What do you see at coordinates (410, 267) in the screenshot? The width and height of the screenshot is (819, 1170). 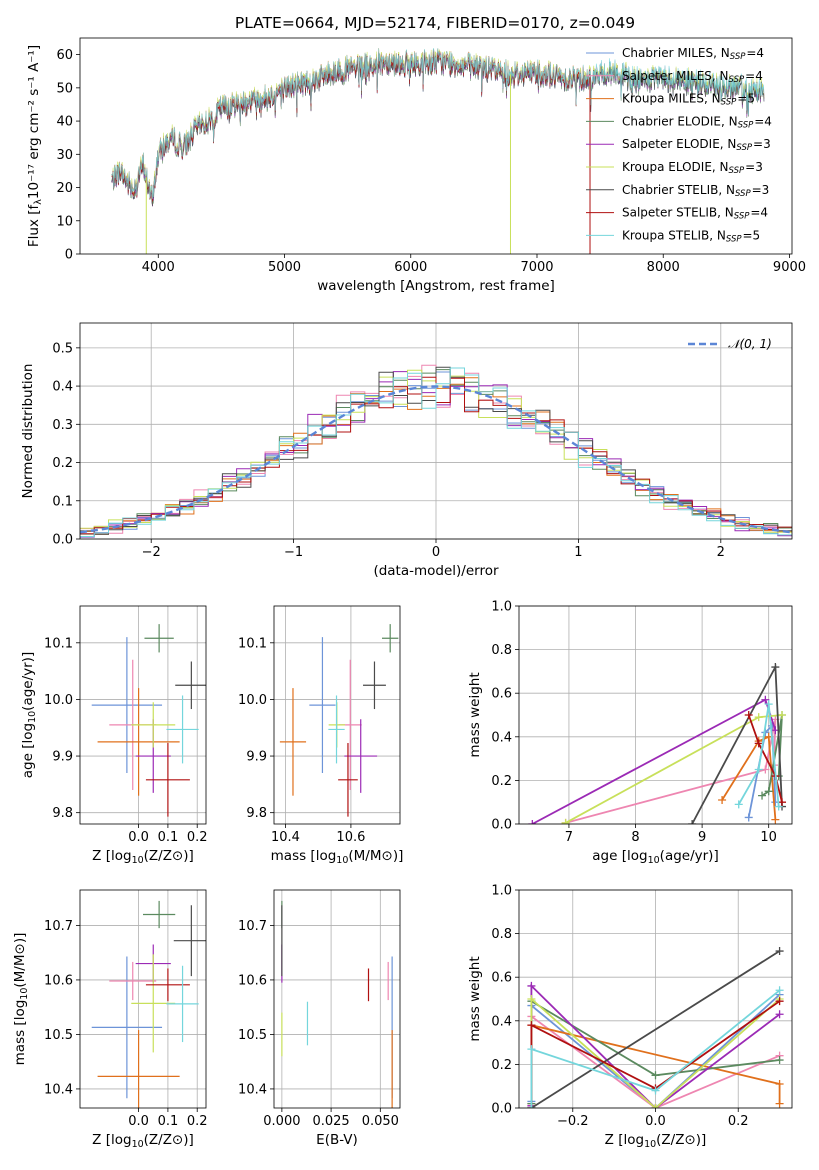 I see `x-tick-label: 6000` at bounding box center [410, 267].